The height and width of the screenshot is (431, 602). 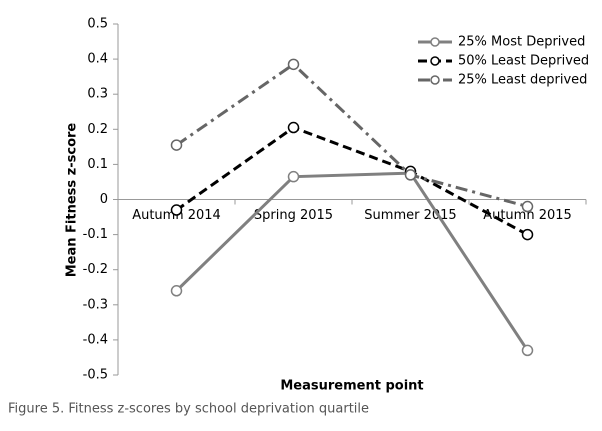 I want to click on y-tick-label: 0.4, so click(x=97, y=59).